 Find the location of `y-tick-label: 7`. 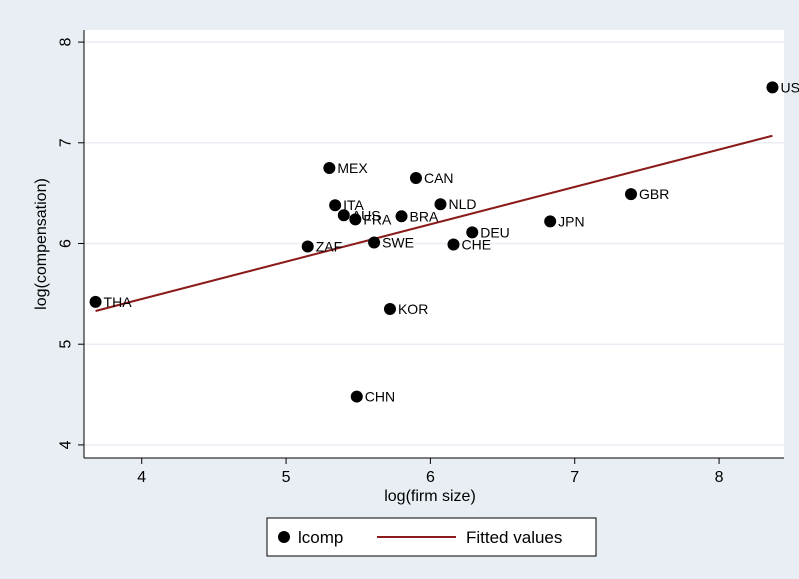

y-tick-label: 7 is located at coordinates (66, 142).